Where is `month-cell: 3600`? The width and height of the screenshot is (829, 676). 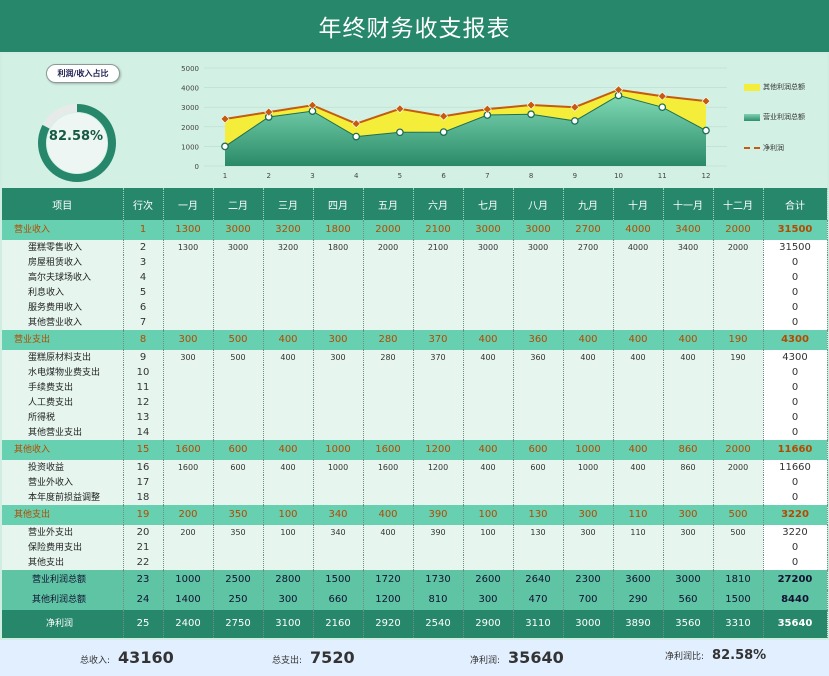 month-cell: 3600 is located at coordinates (638, 580).